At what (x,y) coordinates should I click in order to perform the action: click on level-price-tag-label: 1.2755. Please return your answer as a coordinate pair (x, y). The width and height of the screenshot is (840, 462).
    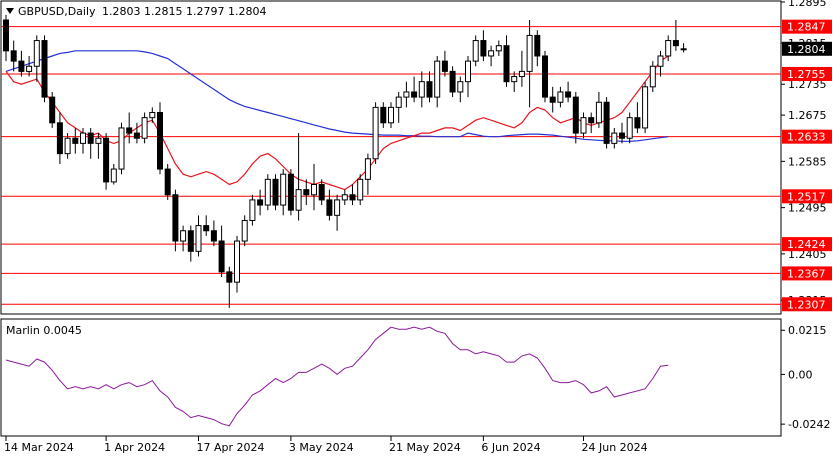
    Looking at the image, I should click on (806, 74).